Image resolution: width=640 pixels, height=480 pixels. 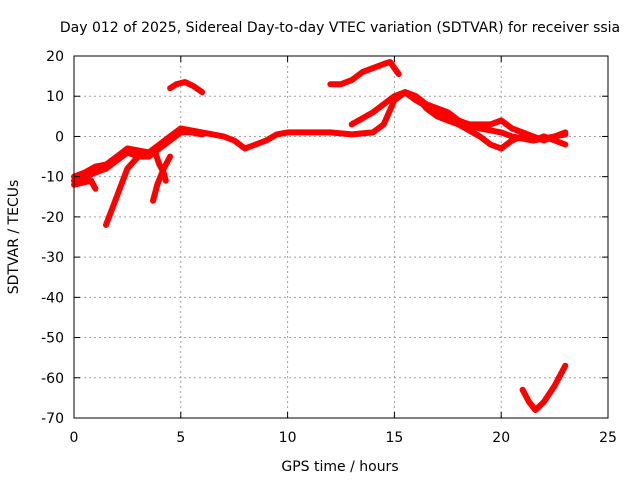 What do you see at coordinates (52, 298) in the screenshot?
I see `y-tick-label: -40` at bounding box center [52, 298].